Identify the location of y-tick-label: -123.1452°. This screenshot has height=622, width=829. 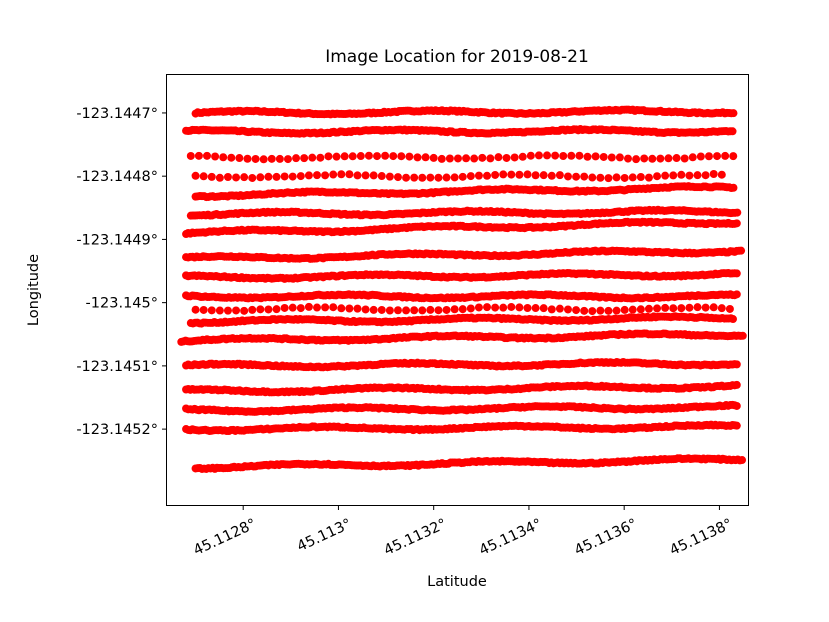
(117, 430).